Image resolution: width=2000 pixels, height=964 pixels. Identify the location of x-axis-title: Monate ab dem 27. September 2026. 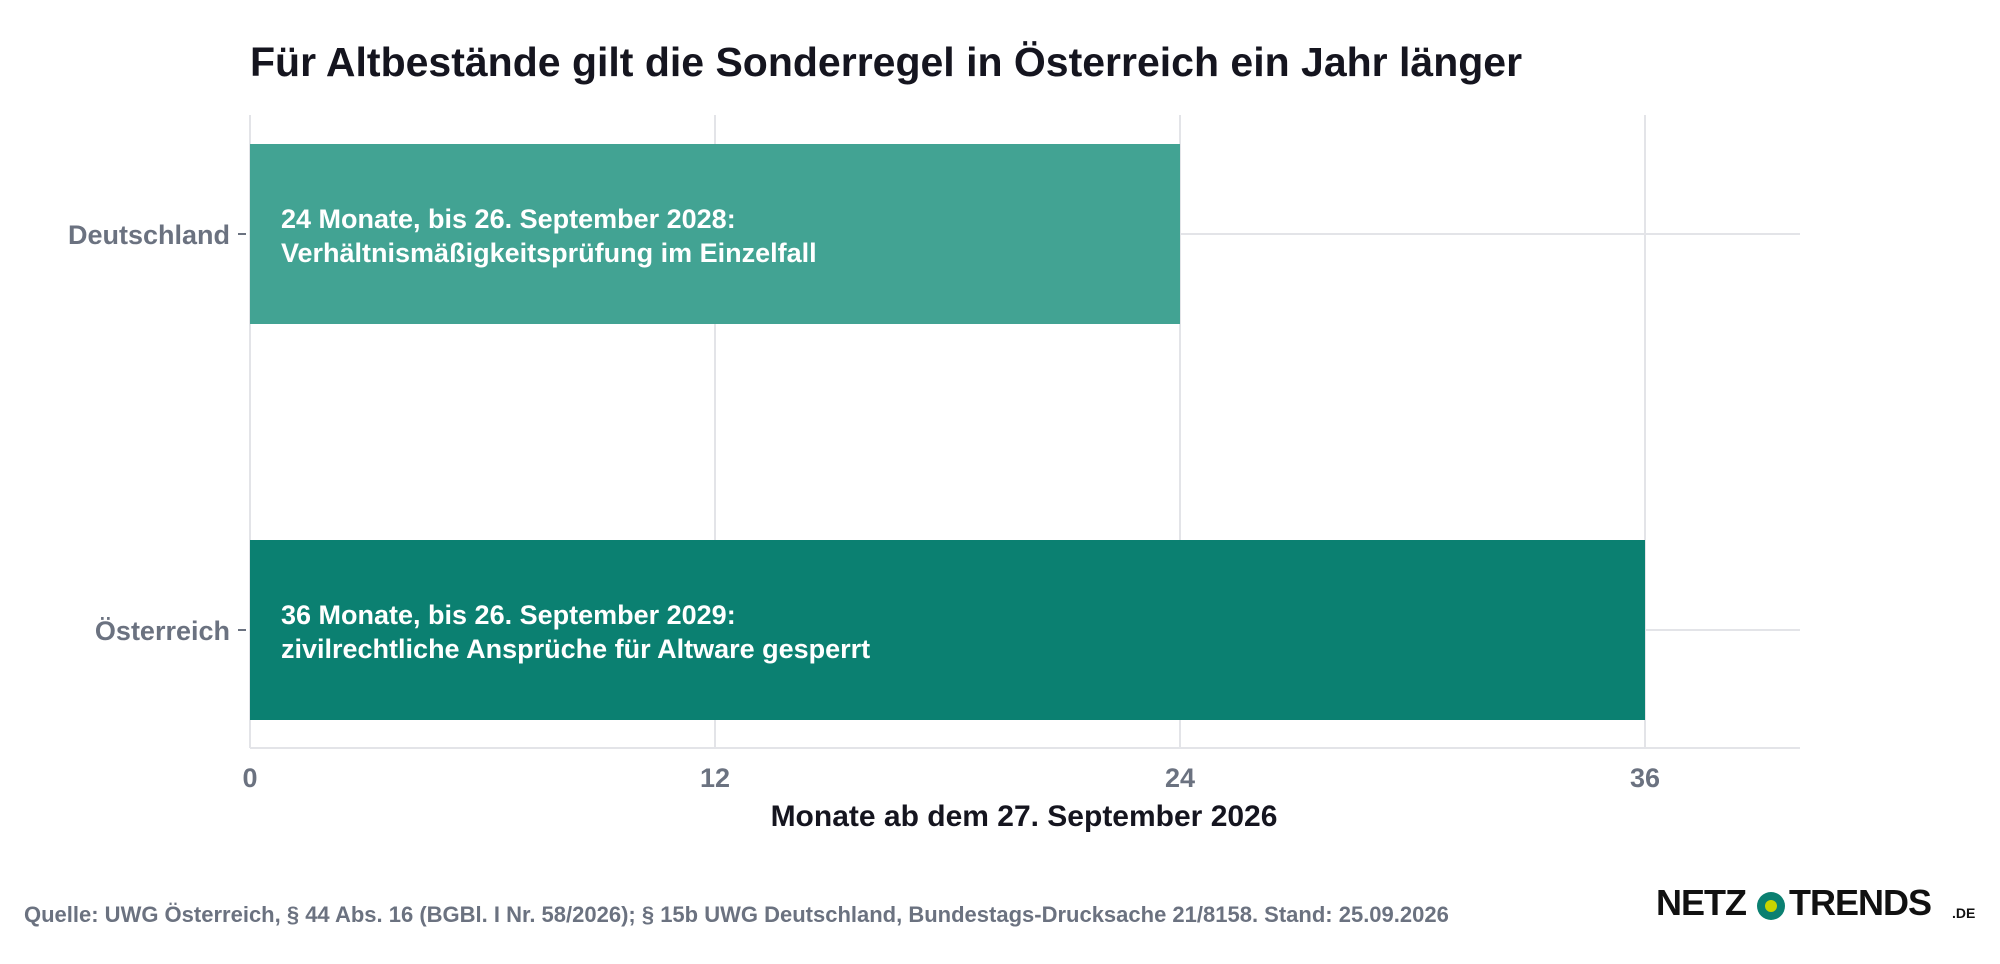
(1024, 816).